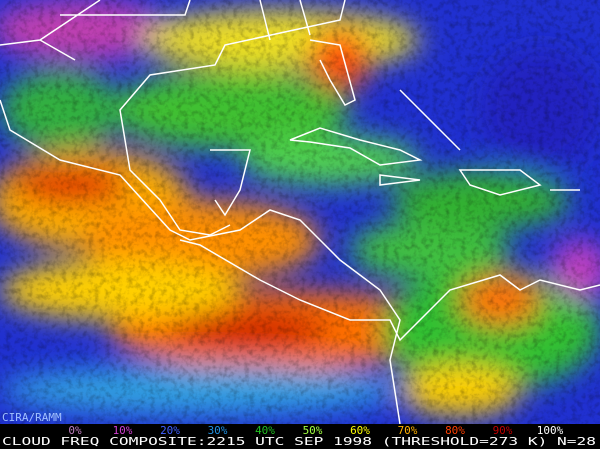 The height and width of the screenshot is (449, 600). Describe the element at coordinates (360, 430) in the screenshot. I see `legend-label: 60%` at that location.